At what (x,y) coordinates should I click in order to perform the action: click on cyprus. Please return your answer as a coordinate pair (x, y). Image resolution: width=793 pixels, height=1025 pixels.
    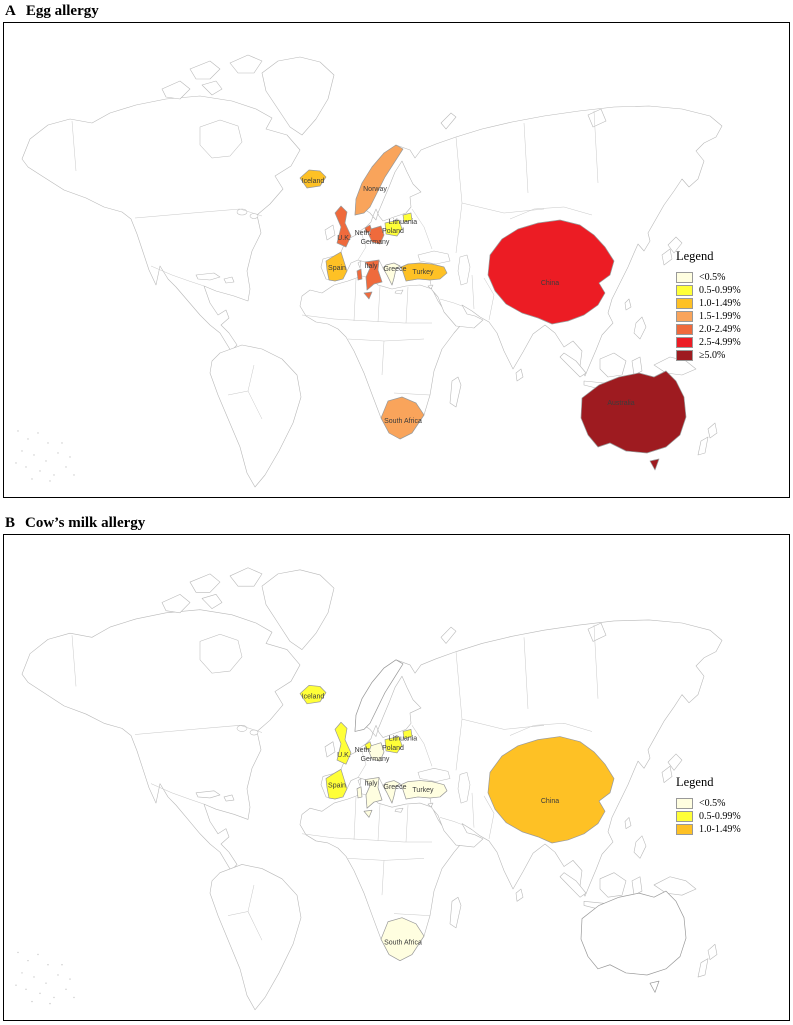
    Looking at the image, I should click on (430, 805).